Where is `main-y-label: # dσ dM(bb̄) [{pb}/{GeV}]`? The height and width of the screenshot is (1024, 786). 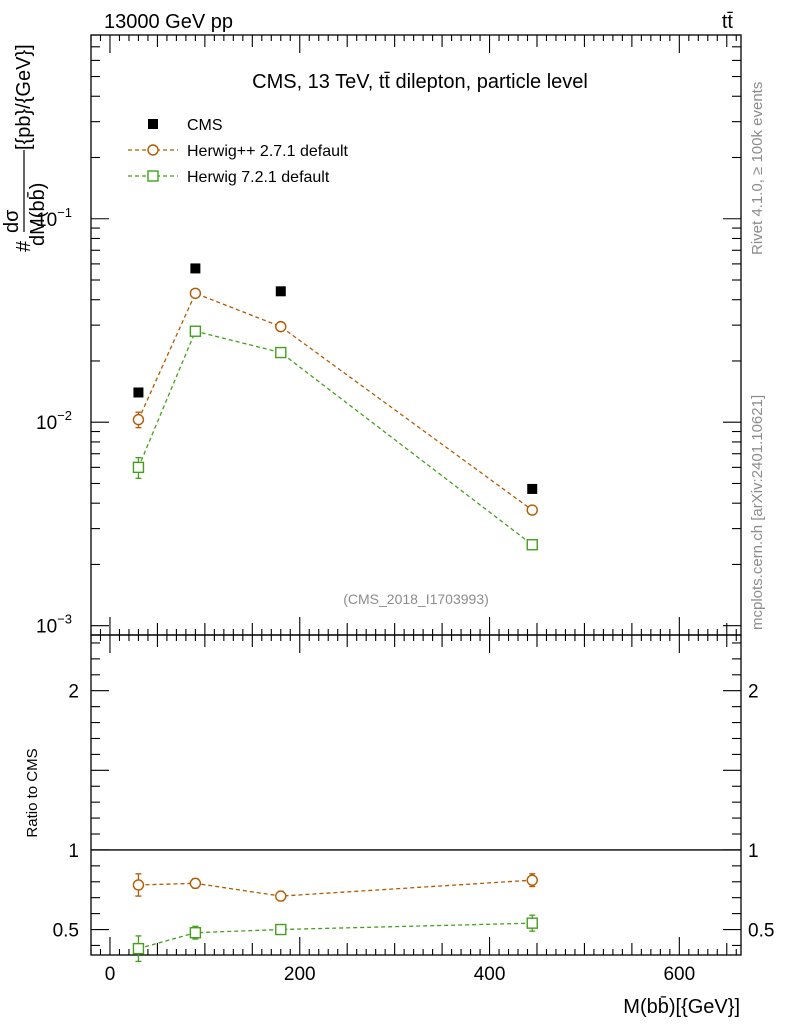
main-y-label: # dσ dM(bb̄) [{pb}/{GeV}] is located at coordinates (25, 148).